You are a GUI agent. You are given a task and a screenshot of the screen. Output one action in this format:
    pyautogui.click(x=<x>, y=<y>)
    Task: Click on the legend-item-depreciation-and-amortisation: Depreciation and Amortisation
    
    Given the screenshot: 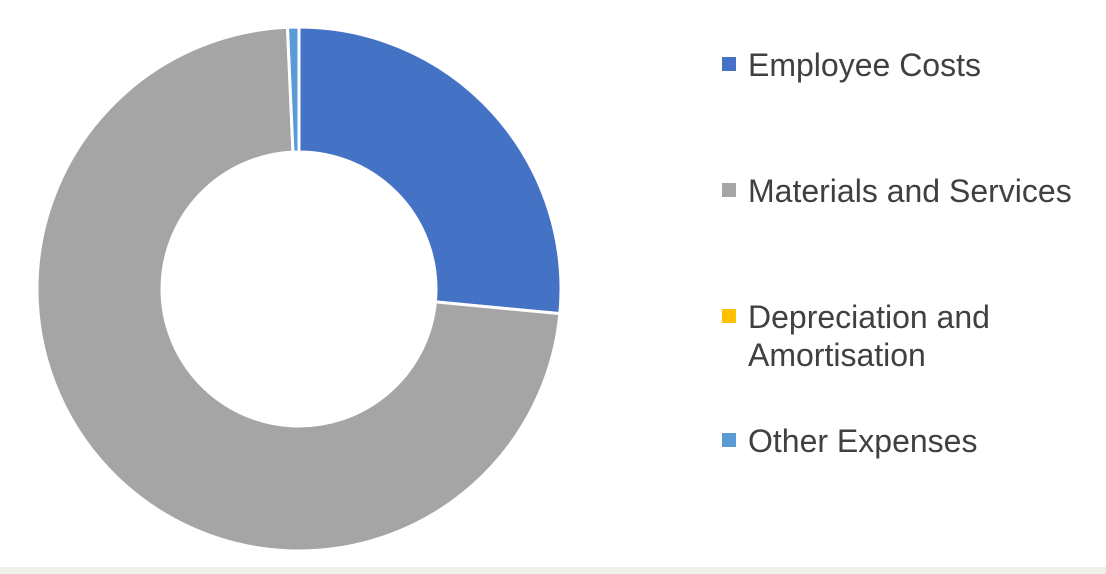 What is the action you would take?
    pyautogui.click(x=870, y=336)
    